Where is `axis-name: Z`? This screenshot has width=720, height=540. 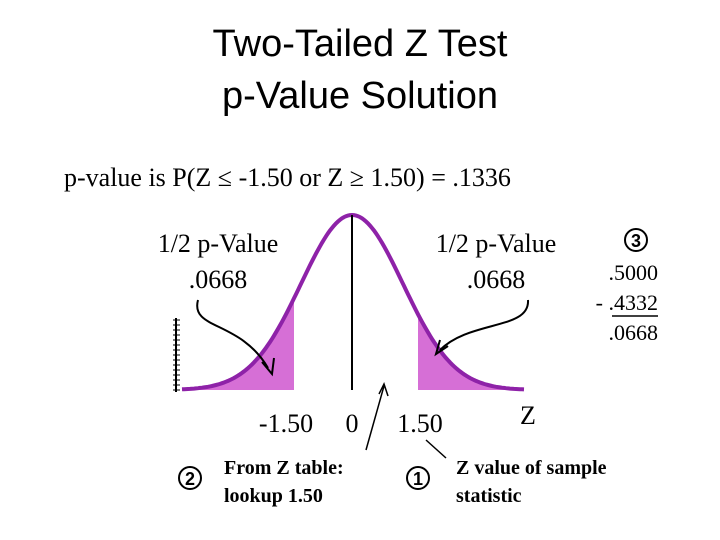
axis-name: Z is located at coordinates (528, 415).